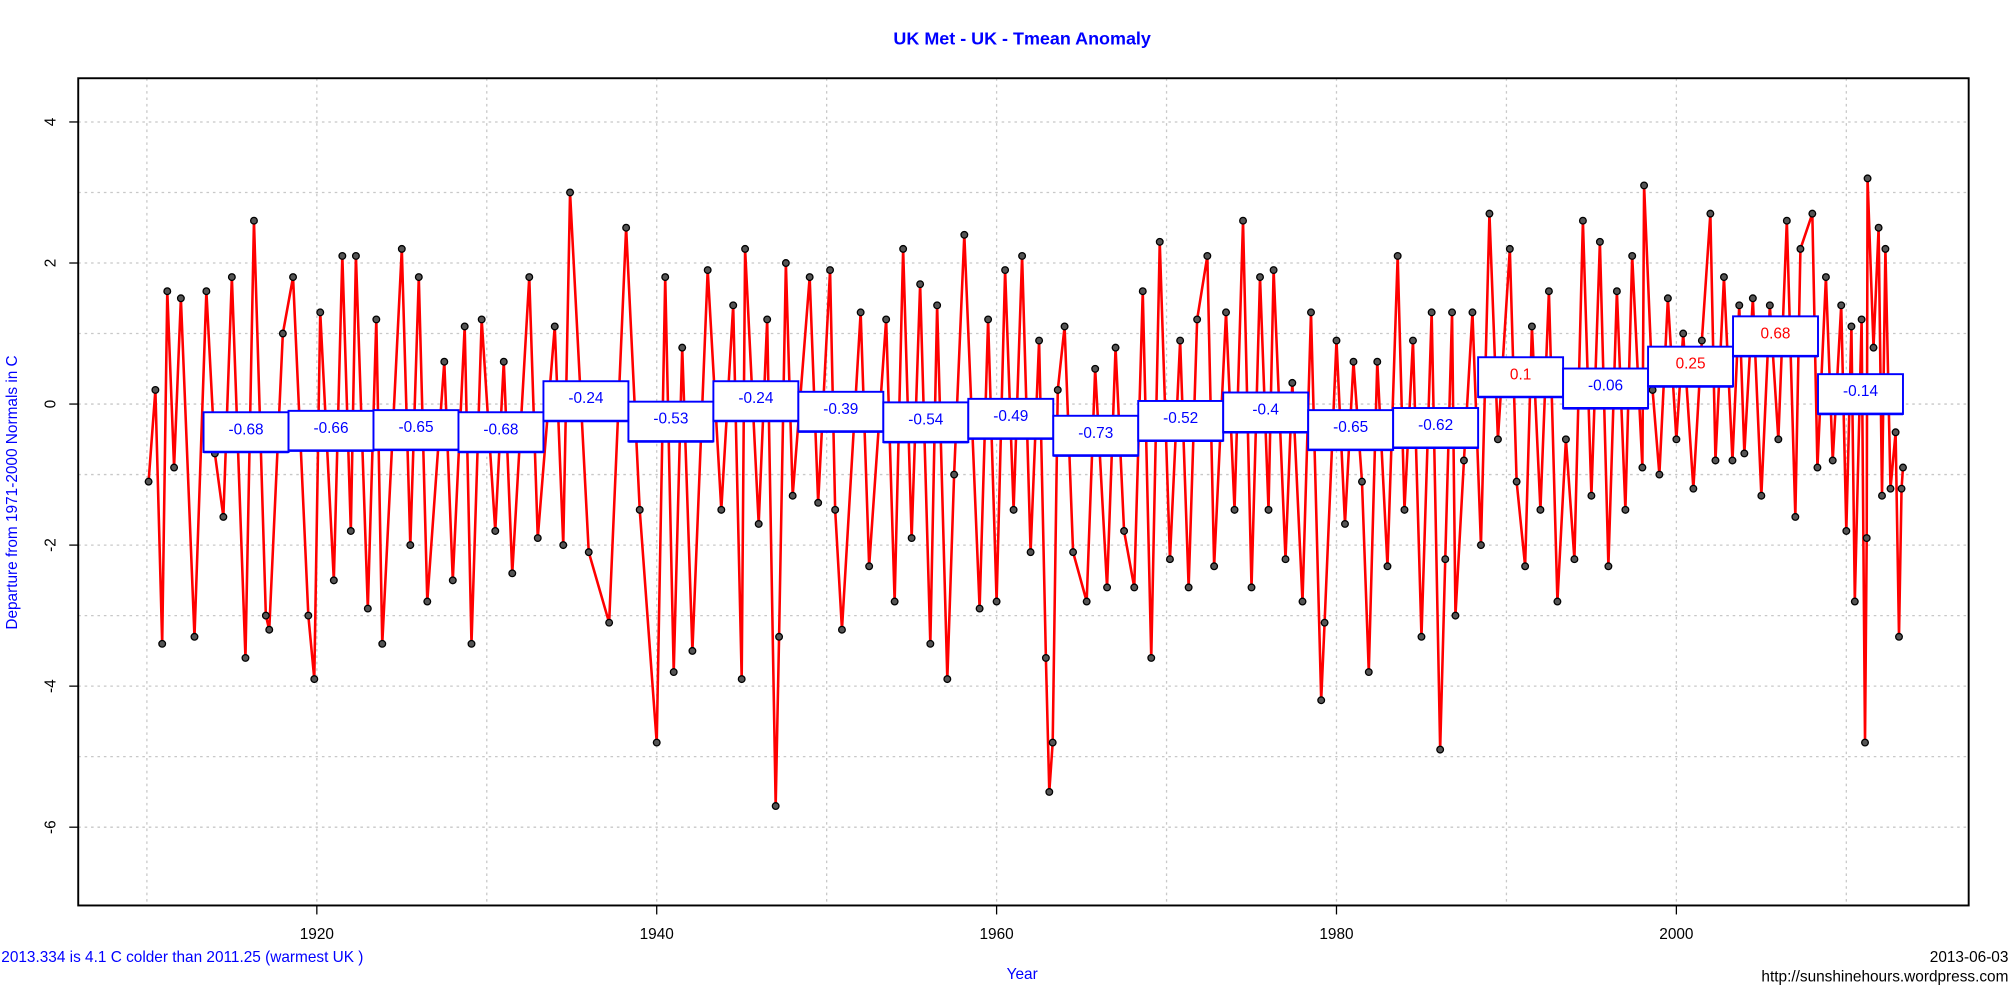 This screenshot has width=2011, height=1005. I want to click on mean-label: -0.62, so click(1435, 425).